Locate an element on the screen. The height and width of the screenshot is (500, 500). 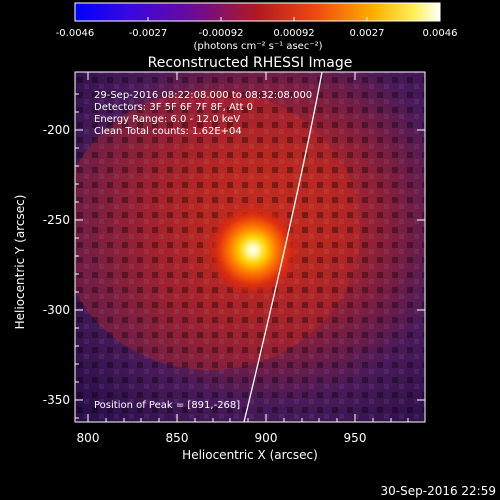
colorbar-tick-label: 0.00092 is located at coordinates (293, 33).